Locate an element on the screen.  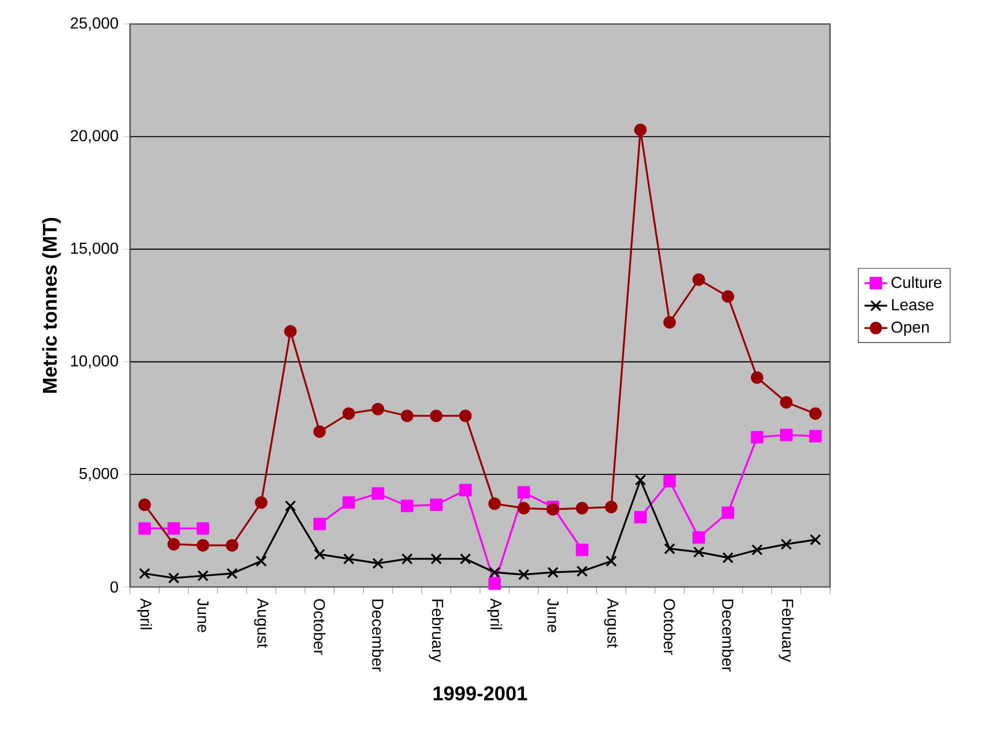
legend-label: Open is located at coordinates (910, 328).